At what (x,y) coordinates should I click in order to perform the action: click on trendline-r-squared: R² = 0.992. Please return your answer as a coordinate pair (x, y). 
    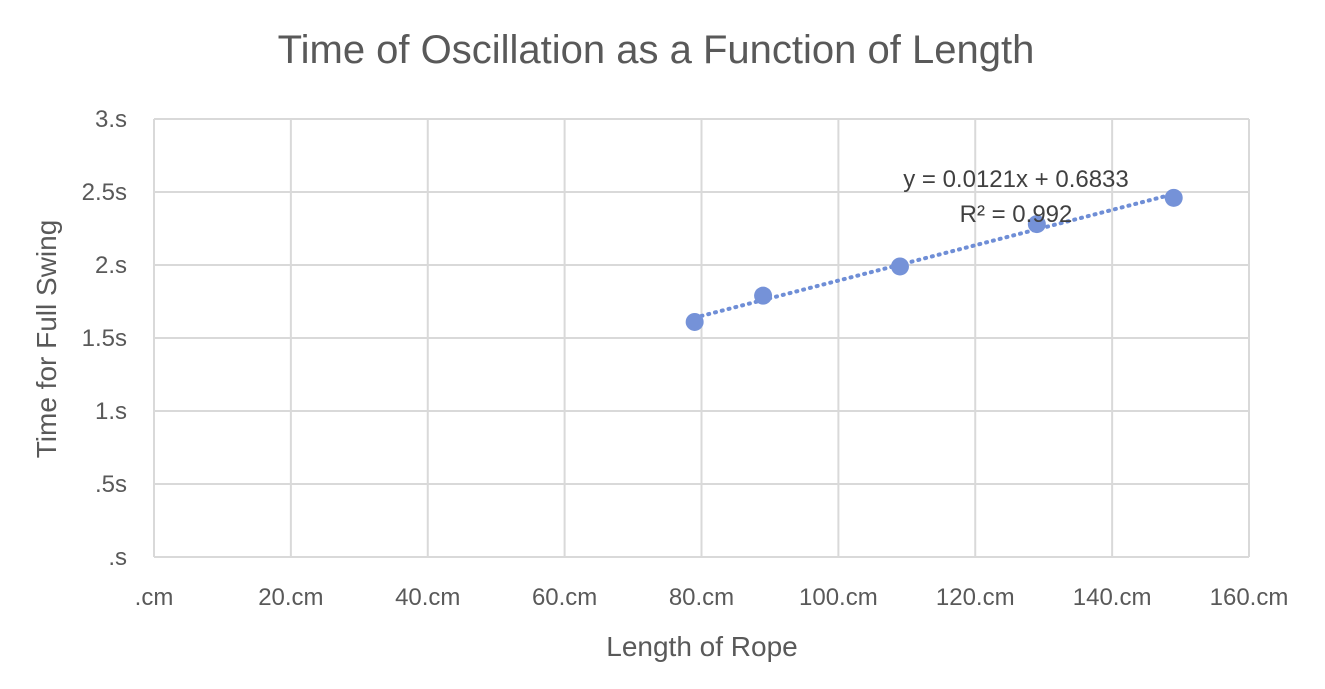
    Looking at the image, I should click on (1016, 214).